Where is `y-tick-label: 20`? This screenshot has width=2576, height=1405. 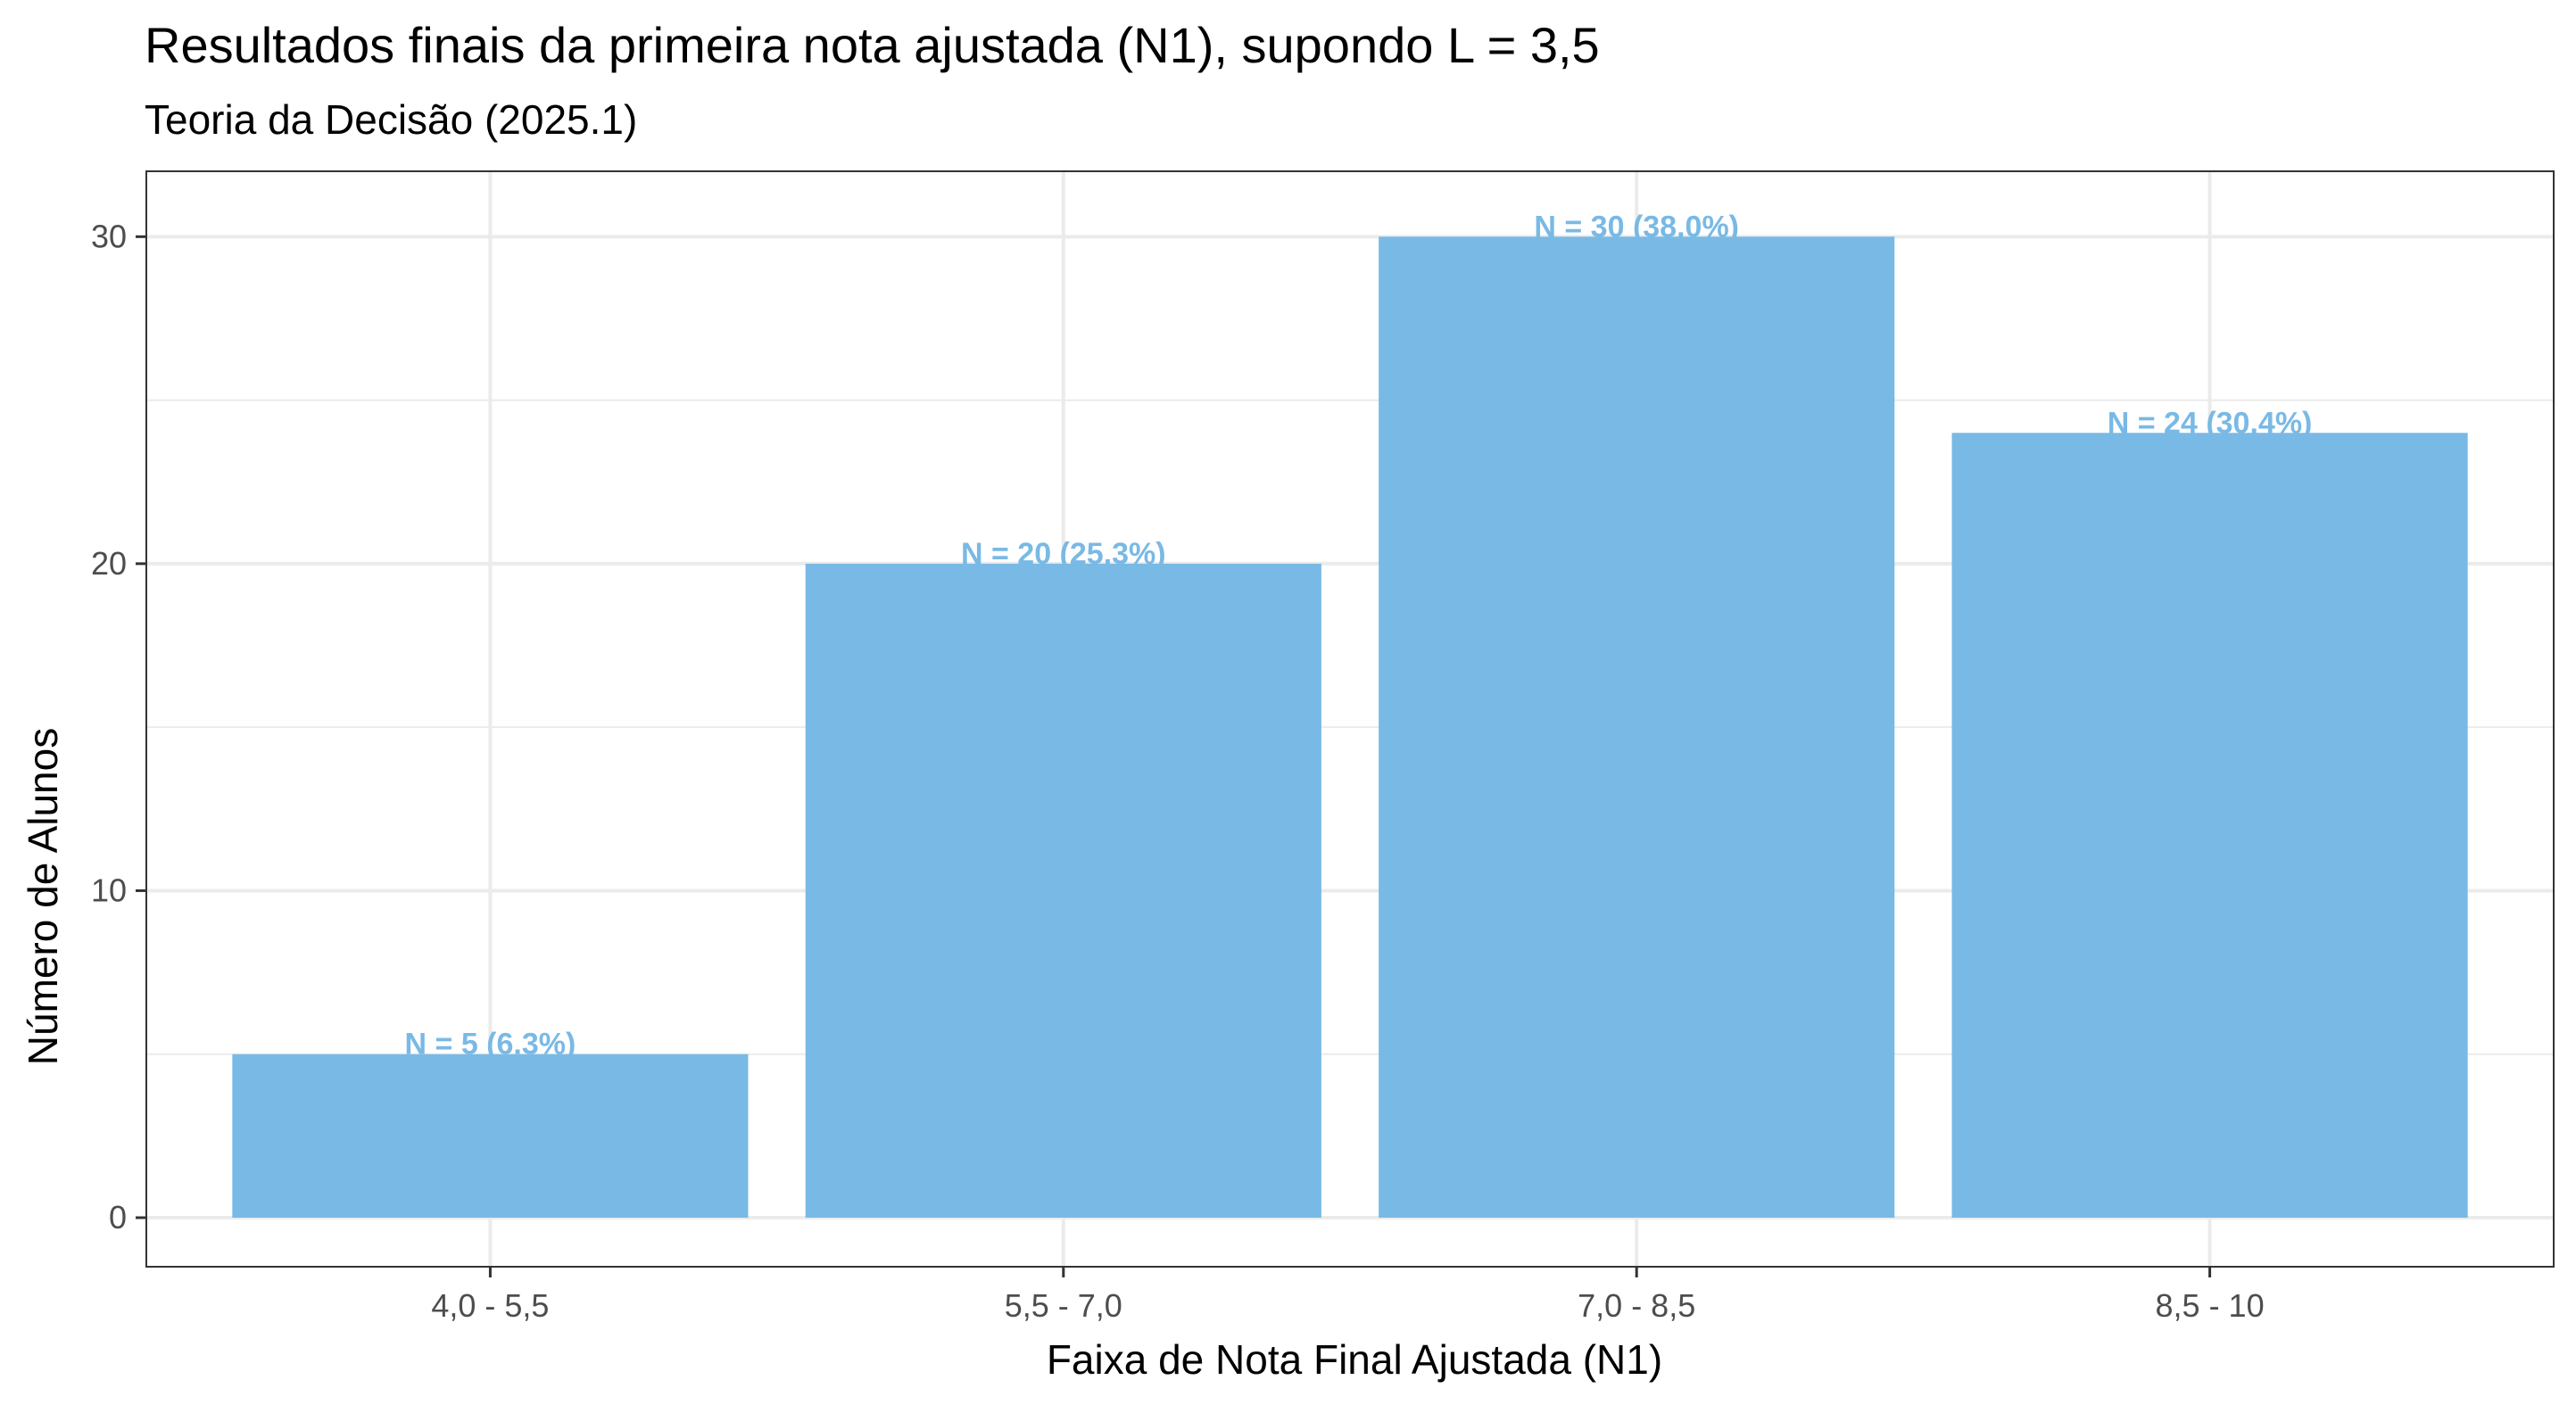
y-tick-label: 20 is located at coordinates (109, 564).